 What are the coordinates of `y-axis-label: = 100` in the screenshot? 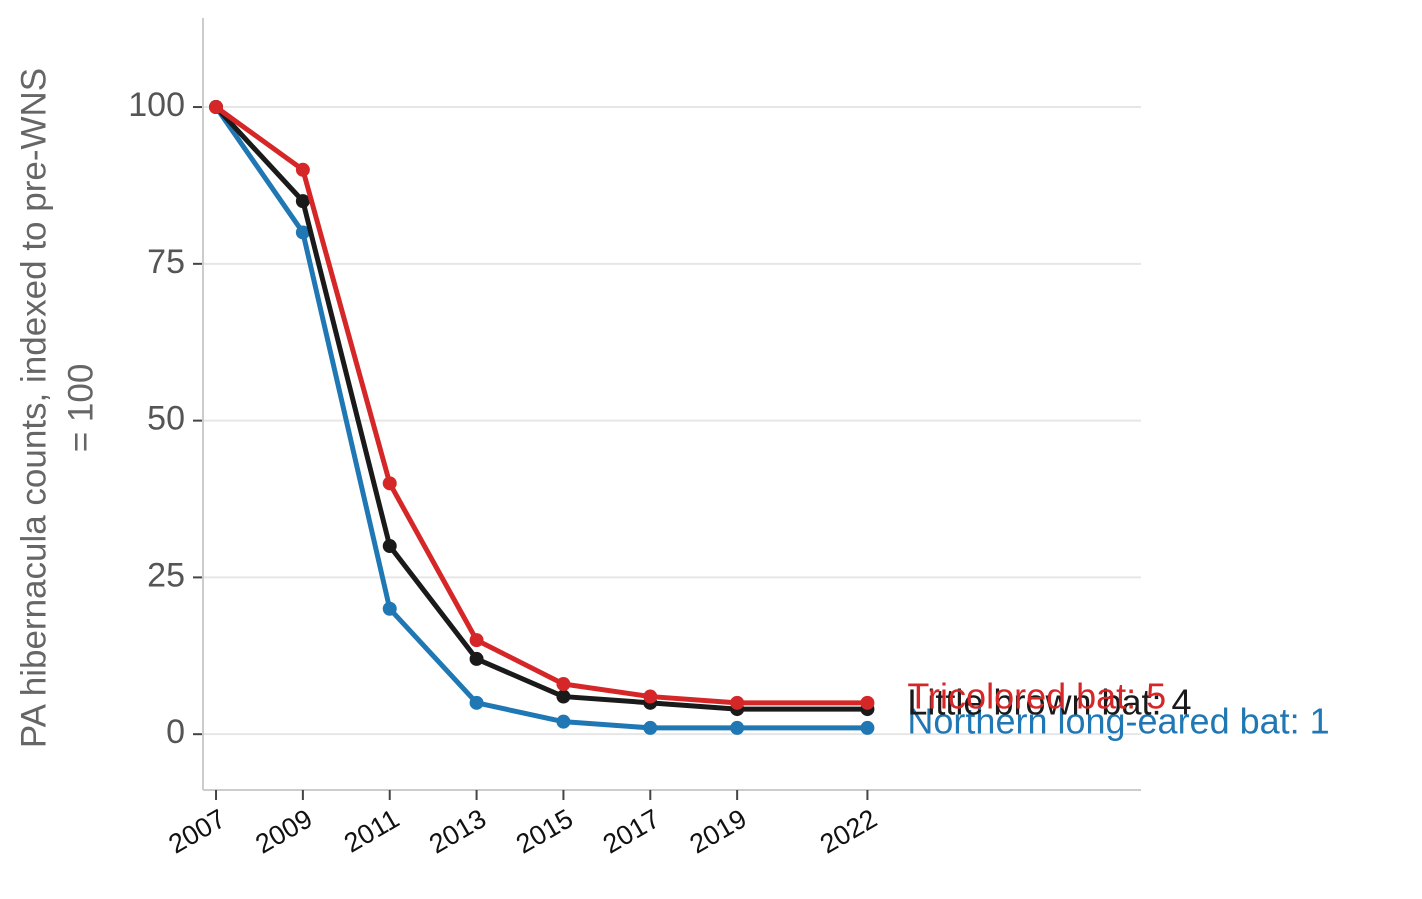 It's located at (80, 408).